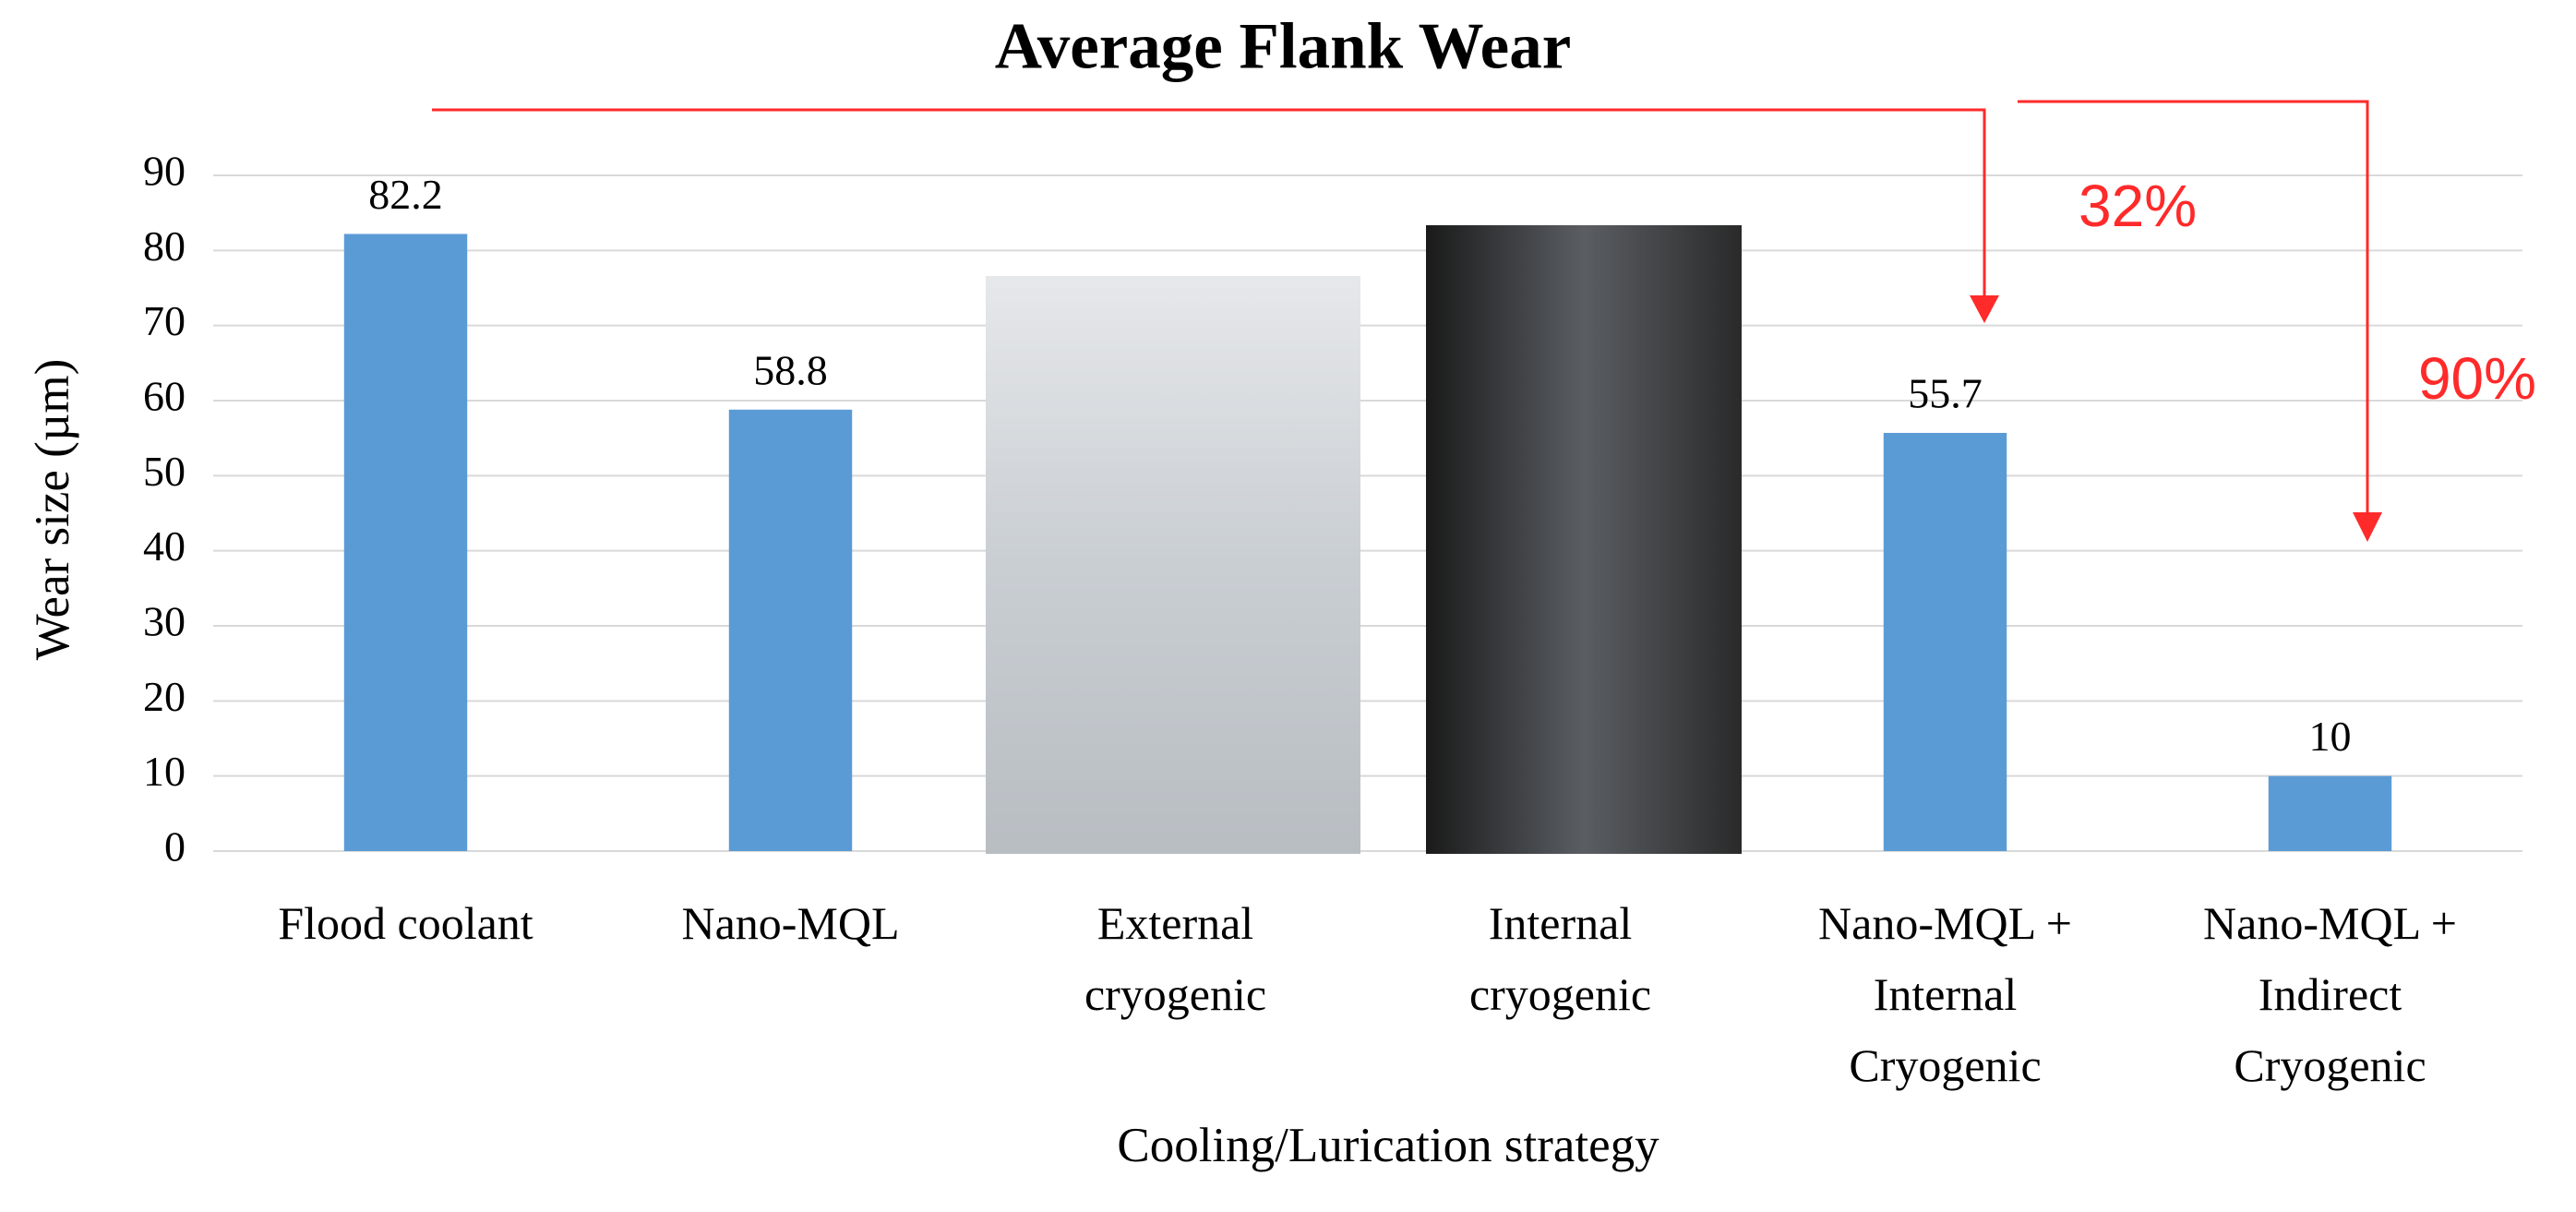  What do you see at coordinates (1283, 46) in the screenshot?
I see `chart-title: Average Flank Wear` at bounding box center [1283, 46].